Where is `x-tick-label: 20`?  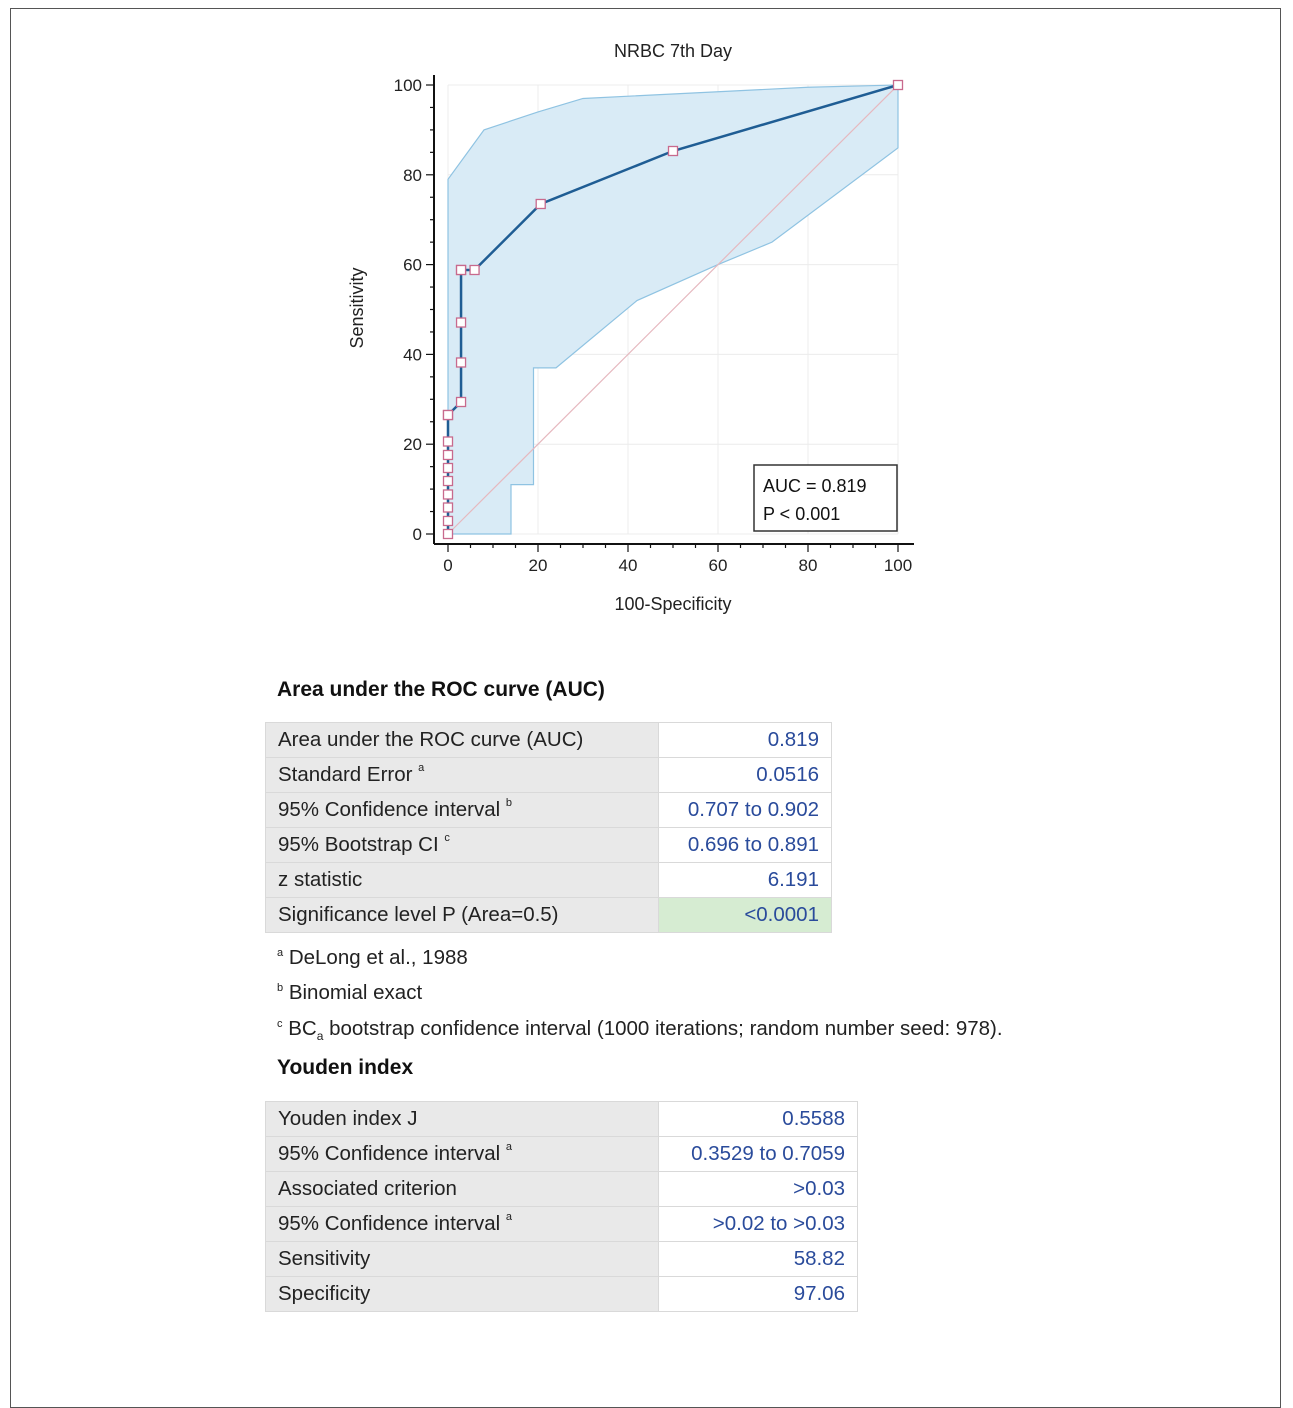 x-tick-label: 20 is located at coordinates (538, 565).